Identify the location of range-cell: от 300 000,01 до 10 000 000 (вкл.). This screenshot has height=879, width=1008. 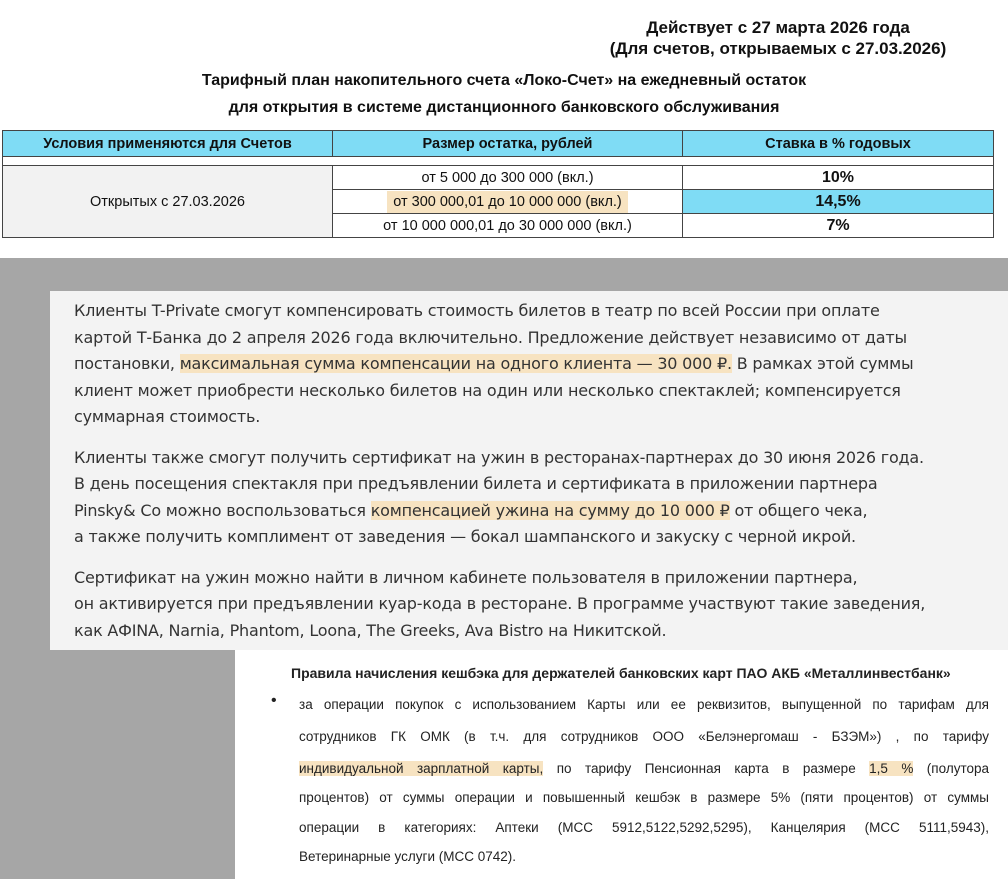
(507, 201).